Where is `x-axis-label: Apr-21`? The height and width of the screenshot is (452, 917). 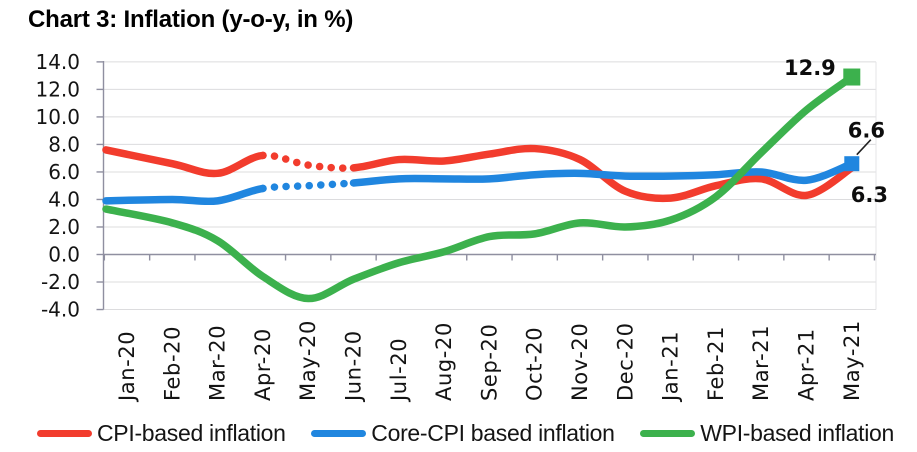
x-axis-label: Apr-21 is located at coordinates (807, 364).